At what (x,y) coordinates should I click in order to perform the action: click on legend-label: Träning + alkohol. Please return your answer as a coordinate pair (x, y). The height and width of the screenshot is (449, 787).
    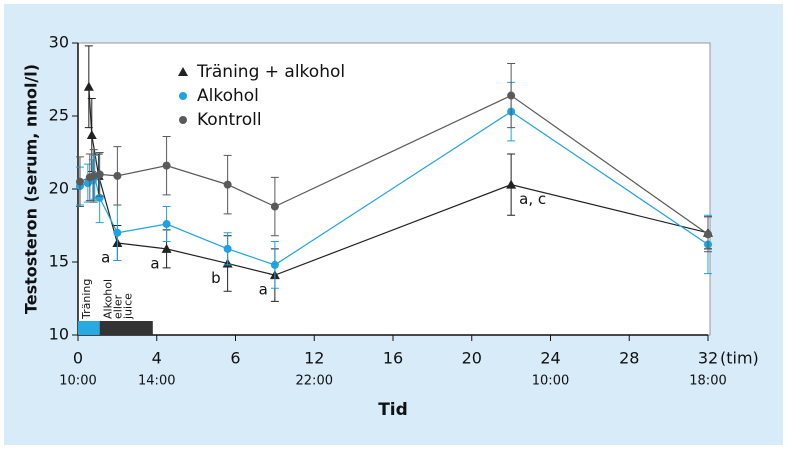
    Looking at the image, I should click on (270, 72).